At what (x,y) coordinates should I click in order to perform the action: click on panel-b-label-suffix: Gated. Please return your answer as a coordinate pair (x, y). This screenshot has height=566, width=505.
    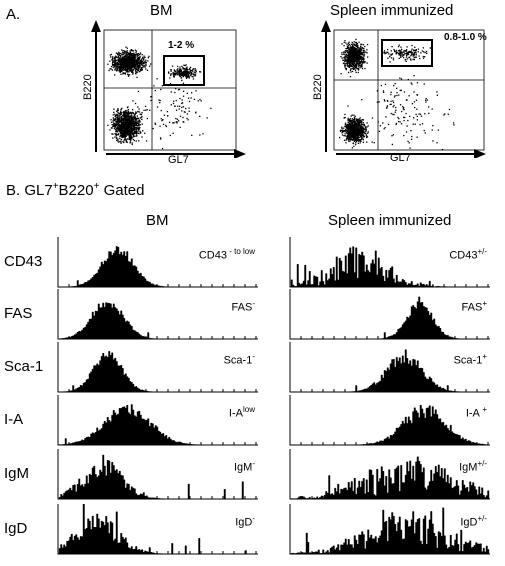
    Looking at the image, I should click on (122, 190).